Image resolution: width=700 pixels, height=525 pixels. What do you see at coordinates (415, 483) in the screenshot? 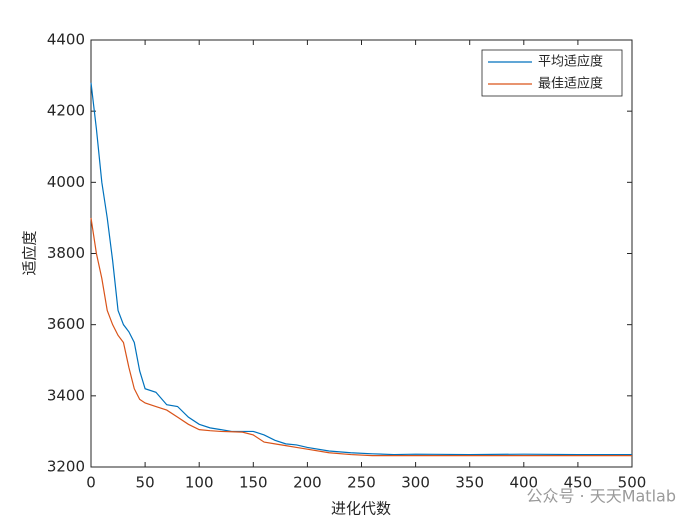
I see `x-tick-label: 300` at bounding box center [415, 483].